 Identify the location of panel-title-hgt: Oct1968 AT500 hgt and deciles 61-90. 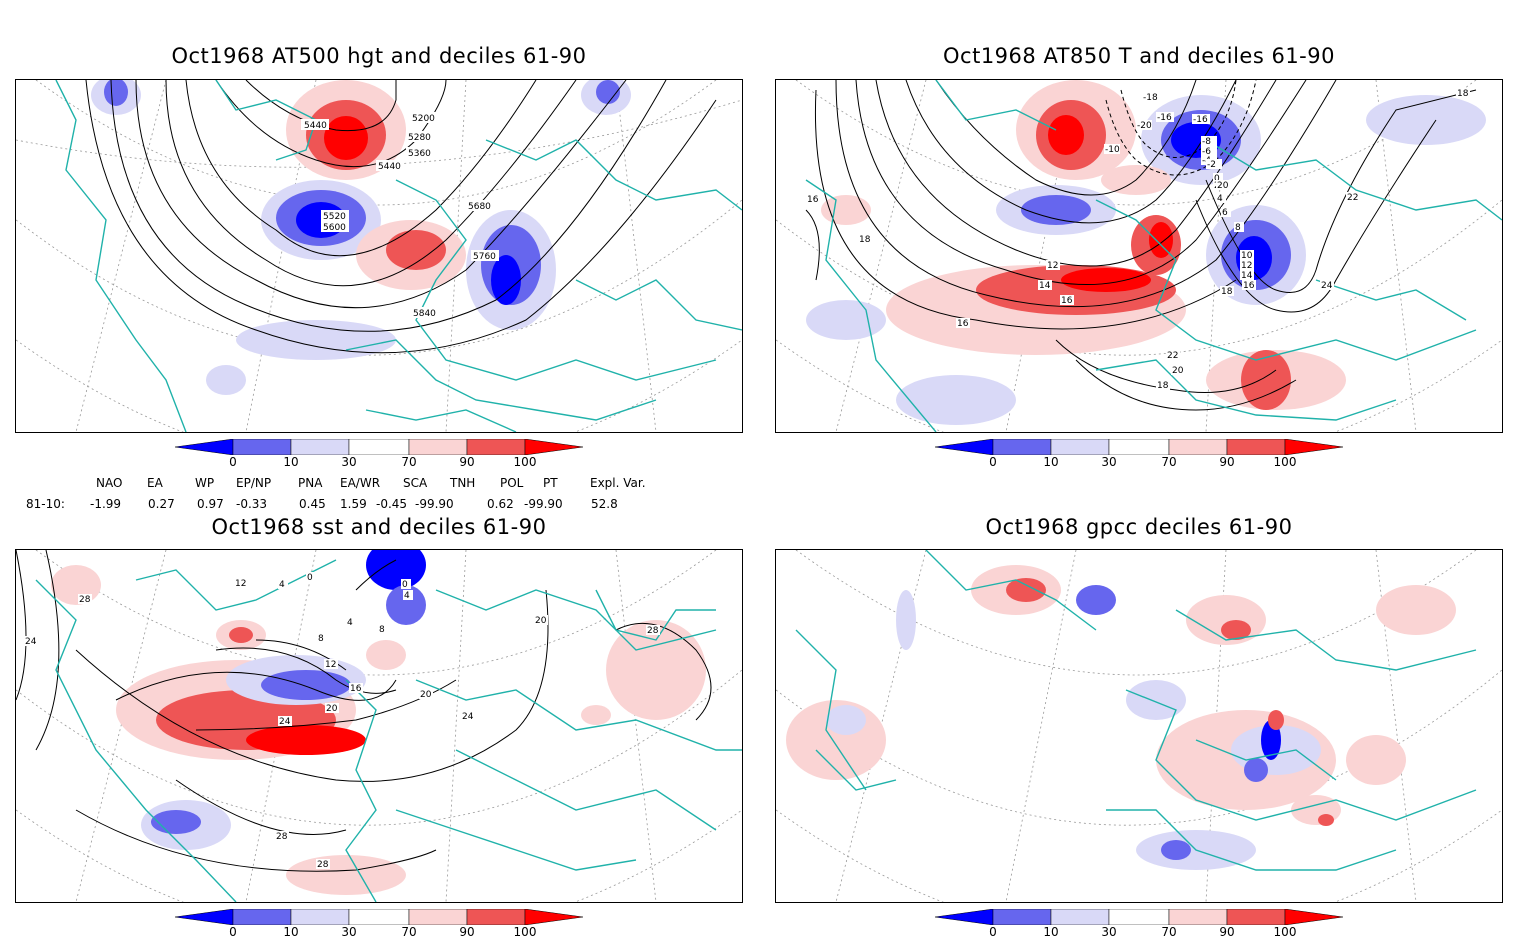
(379, 56).